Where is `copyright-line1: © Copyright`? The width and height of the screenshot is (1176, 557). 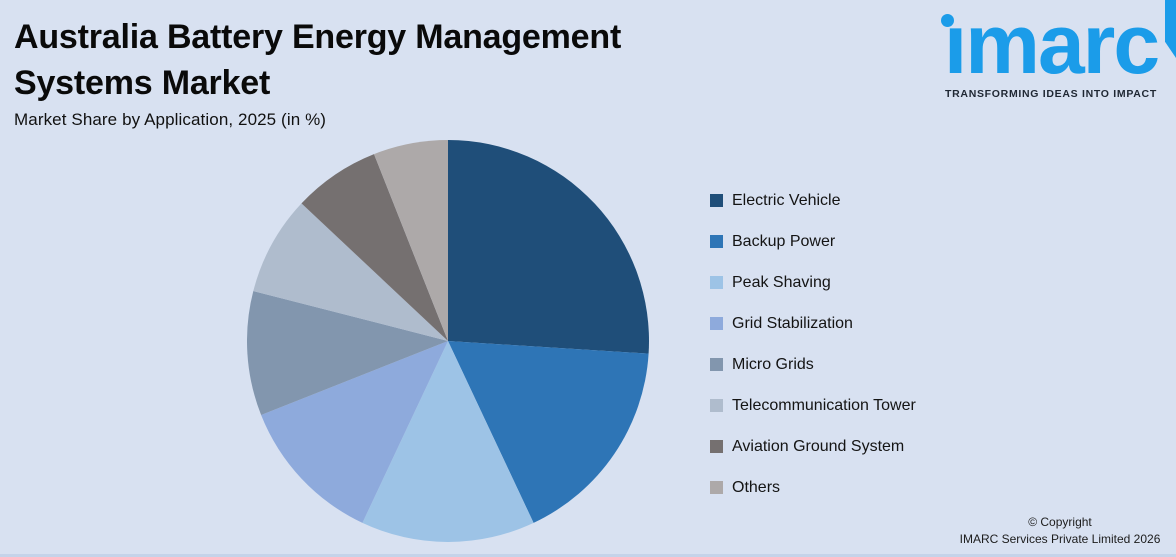 copyright-line1: © Copyright is located at coordinates (1060, 522).